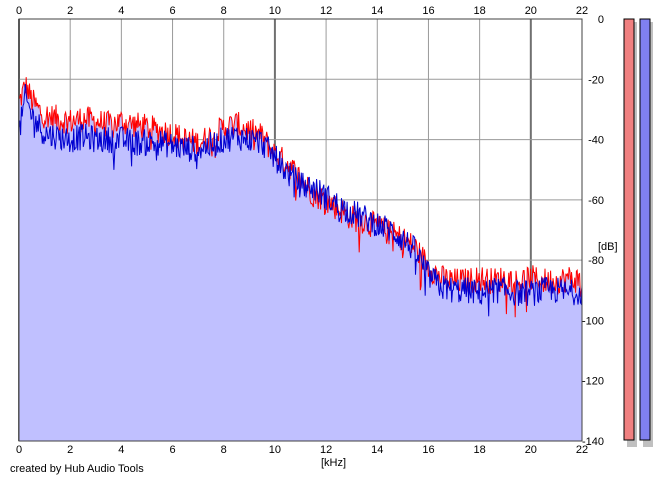 This screenshot has width=664, height=481. What do you see at coordinates (19, 450) in the screenshot?
I see `x-tick-label-bottom: 0` at bounding box center [19, 450].